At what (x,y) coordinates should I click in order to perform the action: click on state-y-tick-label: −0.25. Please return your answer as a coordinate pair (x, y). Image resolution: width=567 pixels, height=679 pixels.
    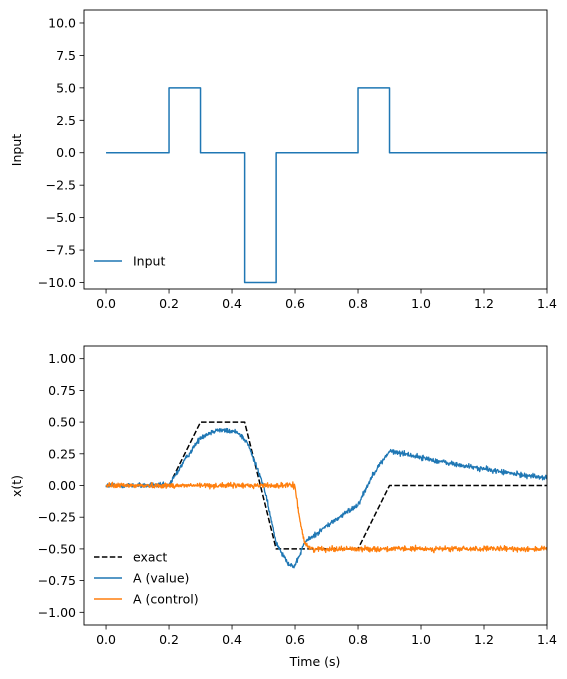
    Looking at the image, I should click on (57, 517).